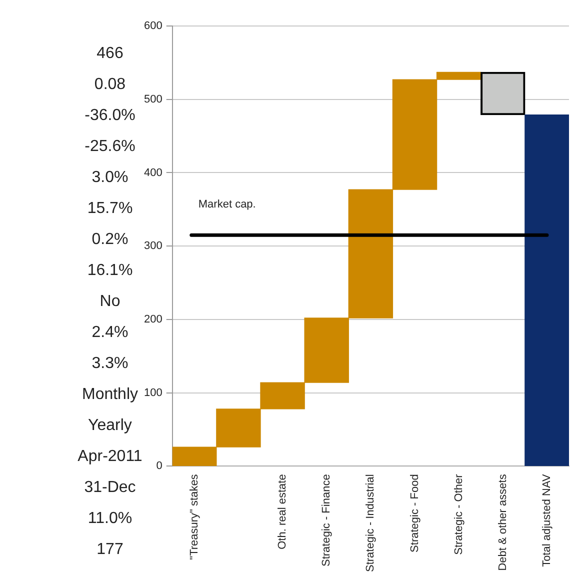  I want to click on text: -36.0%, so click(110, 116).